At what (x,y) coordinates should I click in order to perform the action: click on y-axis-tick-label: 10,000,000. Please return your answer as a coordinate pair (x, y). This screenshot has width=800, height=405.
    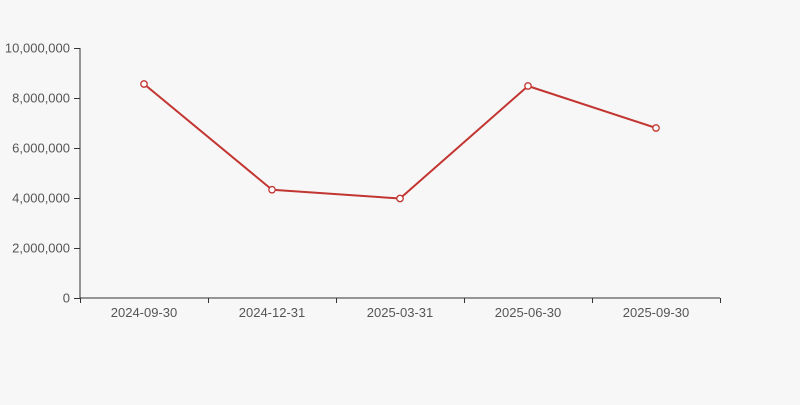
    Looking at the image, I should click on (37, 48).